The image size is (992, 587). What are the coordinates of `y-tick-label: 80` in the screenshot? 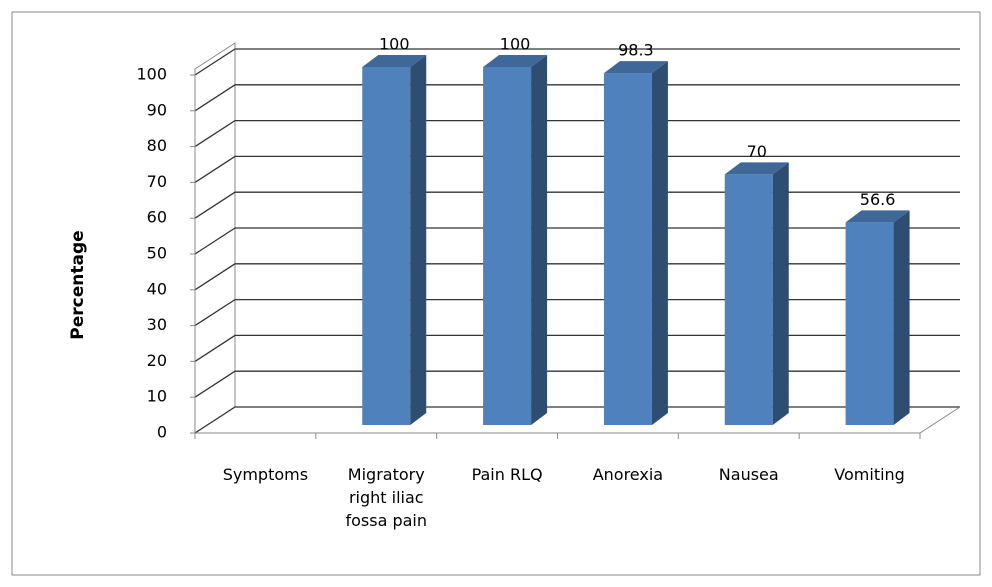 It's located at (157, 145).